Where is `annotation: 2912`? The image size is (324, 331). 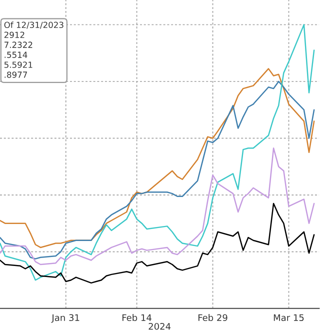
annotation: 2912 is located at coordinates (14, 35).